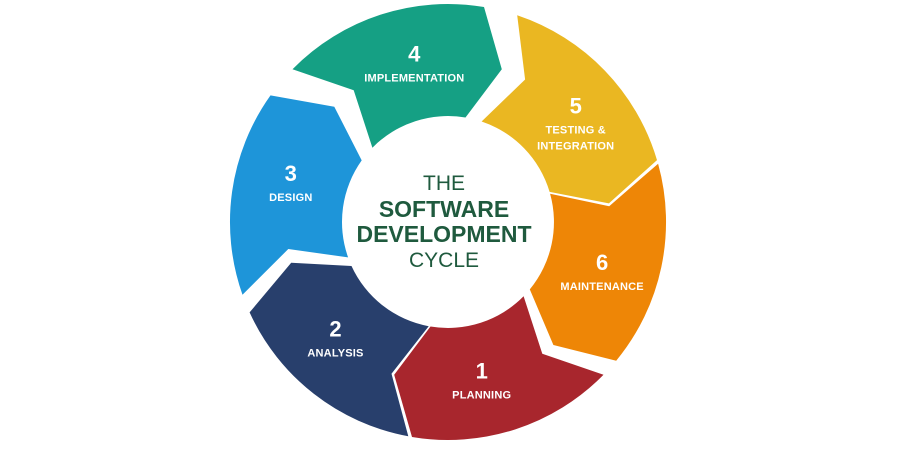 The height and width of the screenshot is (450, 900). What do you see at coordinates (481, 396) in the screenshot?
I see `stage-label-line: PLANNING` at bounding box center [481, 396].